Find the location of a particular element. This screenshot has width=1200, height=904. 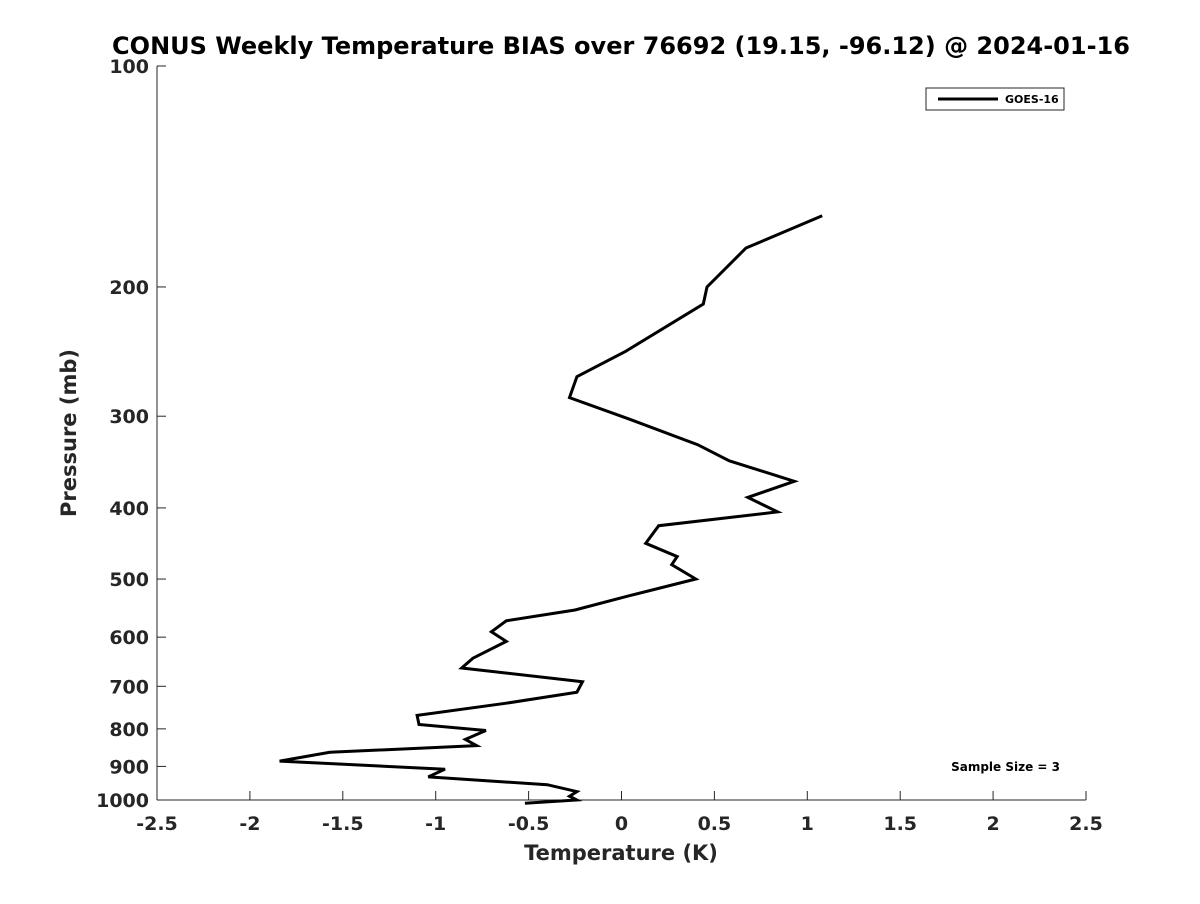

y-axis-label: Pressure (mb) is located at coordinates (69, 433).